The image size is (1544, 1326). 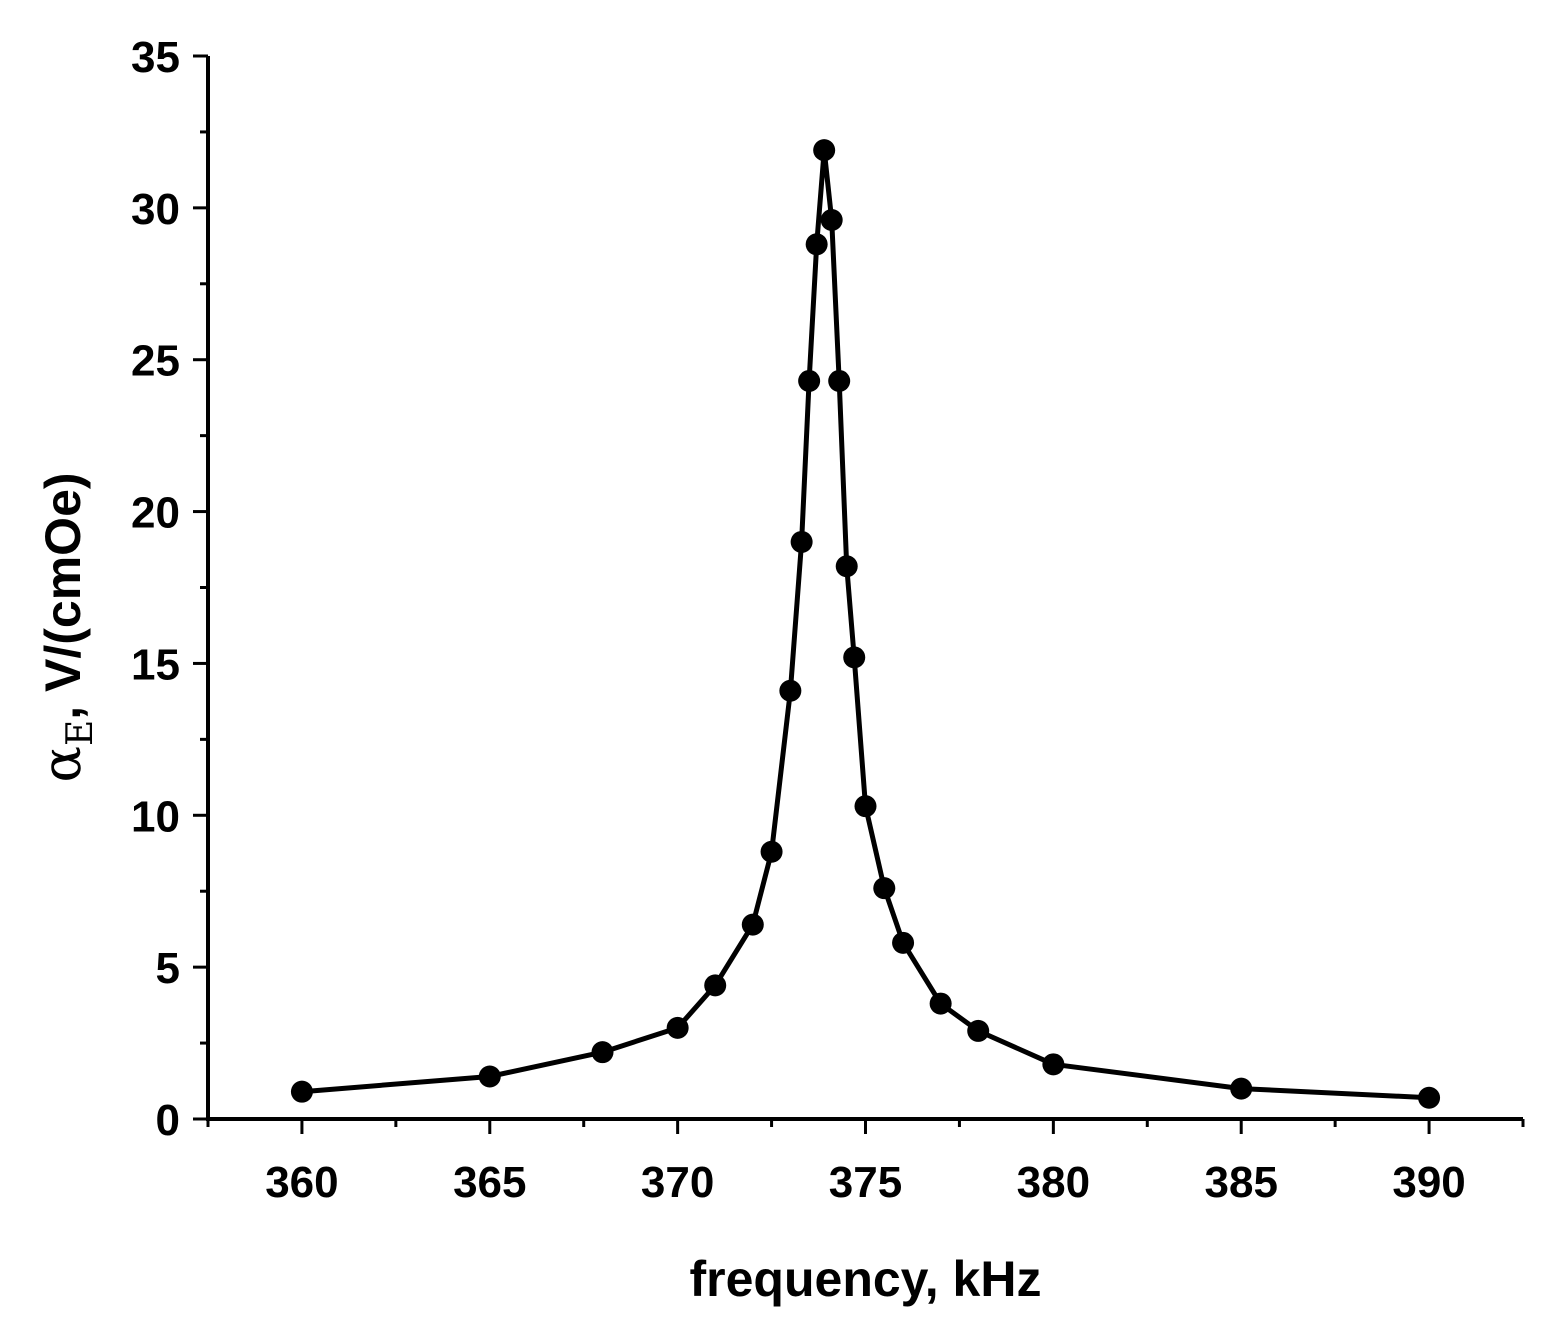 I want to click on y-tick-label: 5, so click(x=168, y=968).